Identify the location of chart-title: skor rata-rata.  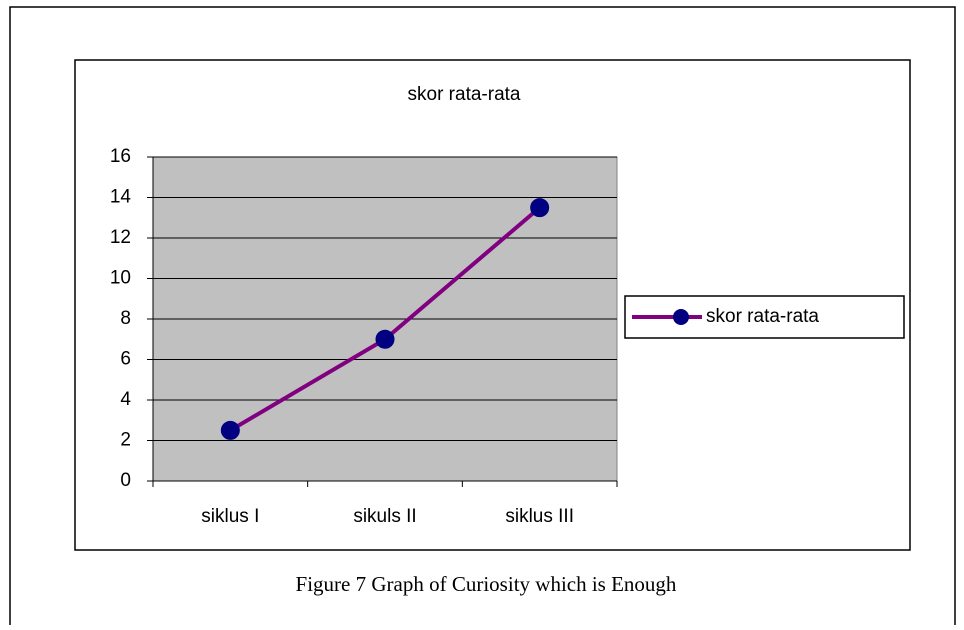
(464, 94).